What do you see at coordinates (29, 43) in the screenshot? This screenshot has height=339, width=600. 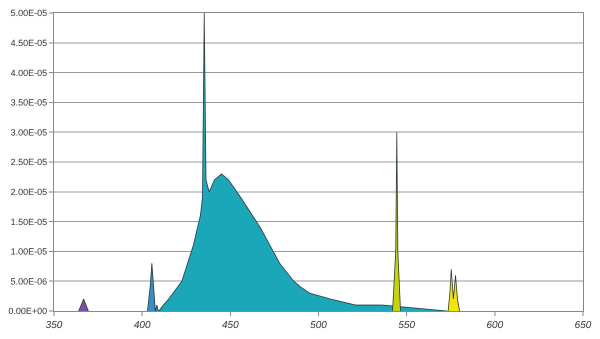 I see `y-tick-label: 4.50E-05` at bounding box center [29, 43].